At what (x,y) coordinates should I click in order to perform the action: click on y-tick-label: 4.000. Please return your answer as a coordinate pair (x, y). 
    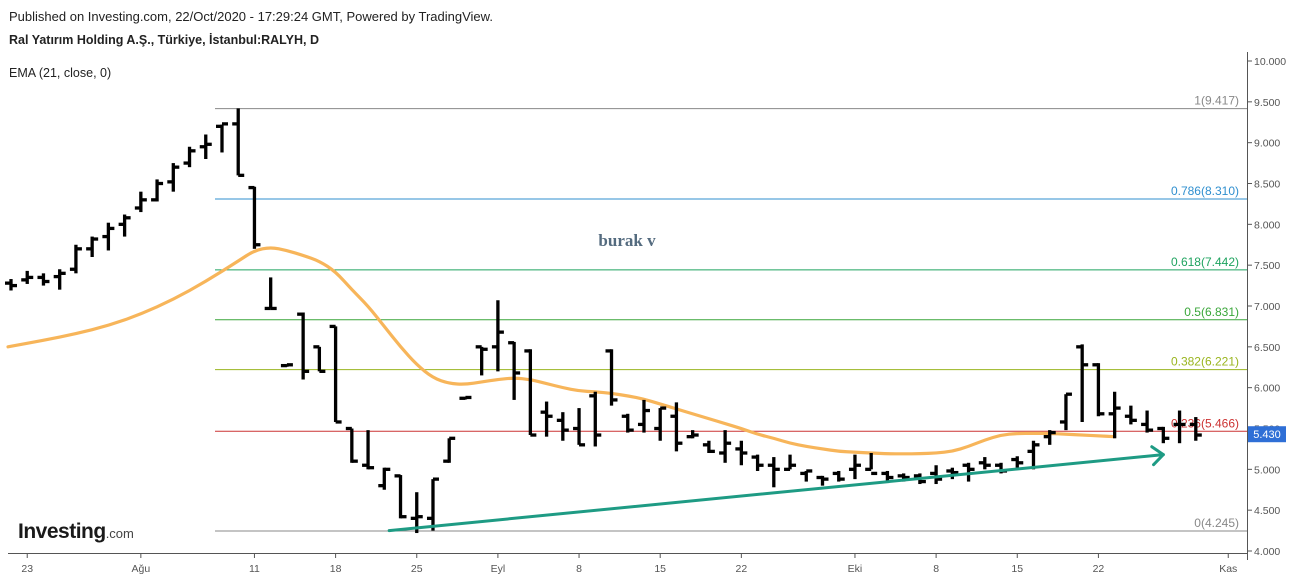
    Looking at the image, I should click on (1267, 552).